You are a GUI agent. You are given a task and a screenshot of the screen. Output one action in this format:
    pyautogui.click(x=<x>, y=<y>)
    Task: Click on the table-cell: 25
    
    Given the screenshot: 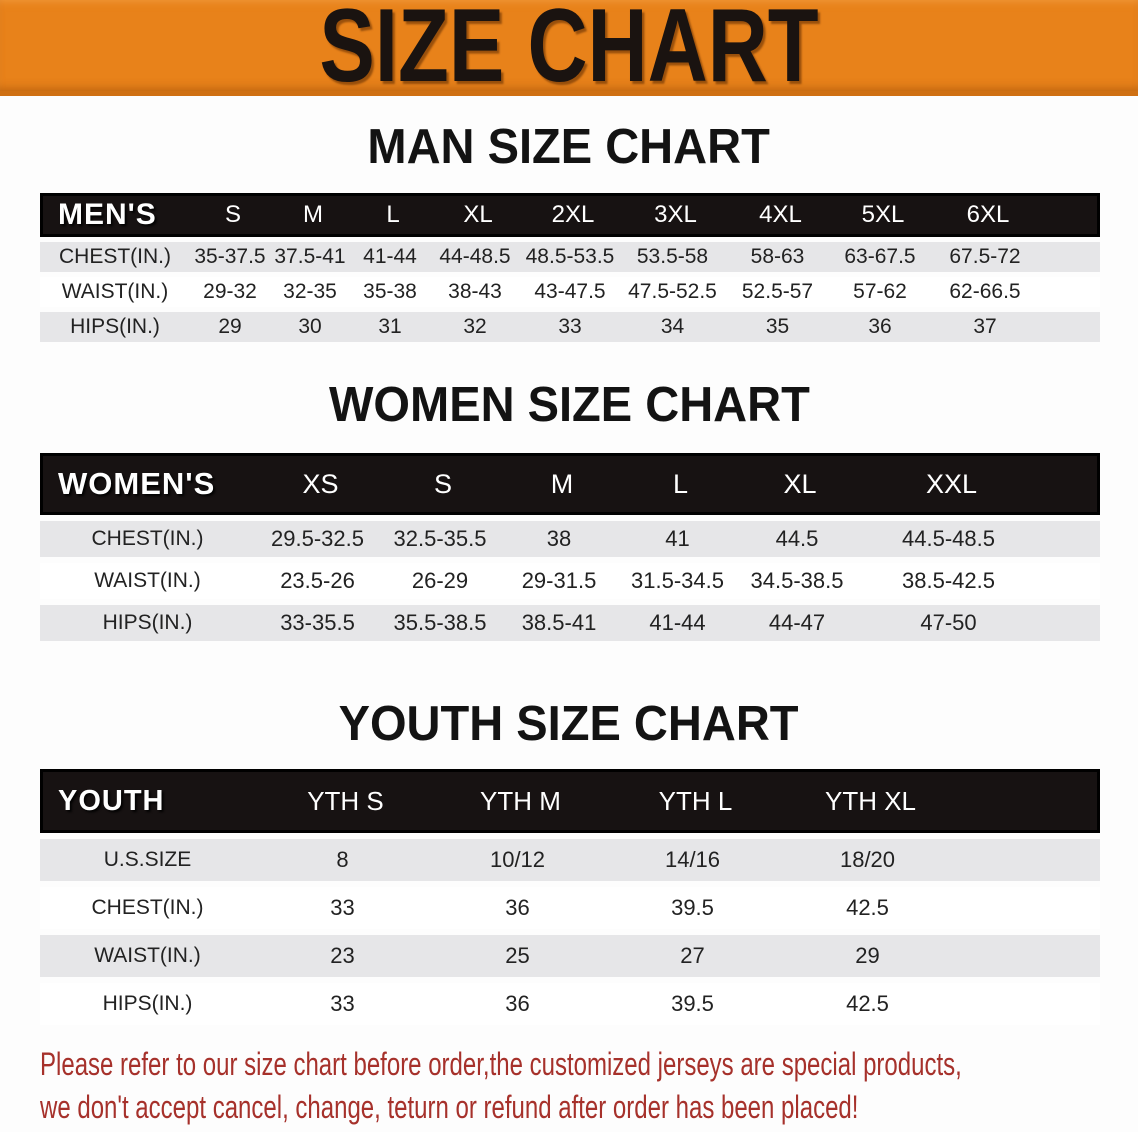 What is the action you would take?
    pyautogui.click(x=517, y=955)
    